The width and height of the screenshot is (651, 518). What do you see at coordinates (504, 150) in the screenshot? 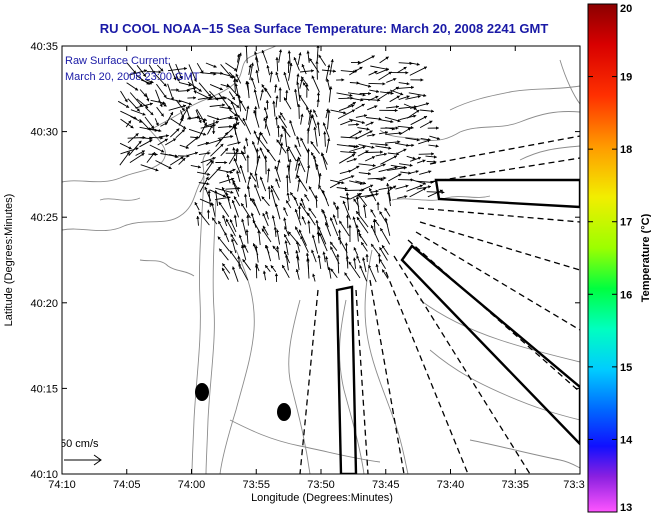
I see `beam-line` at bounding box center [504, 150].